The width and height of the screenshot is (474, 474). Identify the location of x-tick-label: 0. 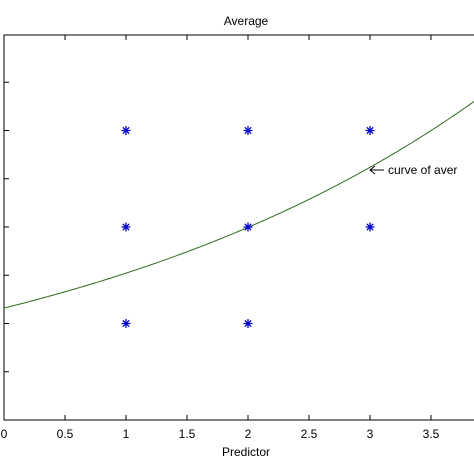
(4, 434).